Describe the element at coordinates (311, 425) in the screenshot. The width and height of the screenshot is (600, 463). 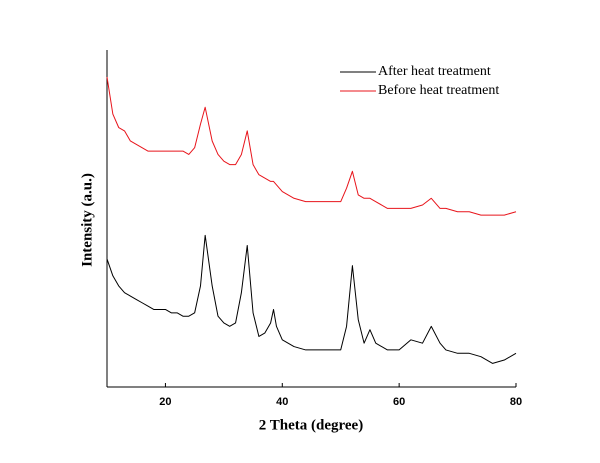
I see `x-axis-title: 2 Theta (degree)` at that location.